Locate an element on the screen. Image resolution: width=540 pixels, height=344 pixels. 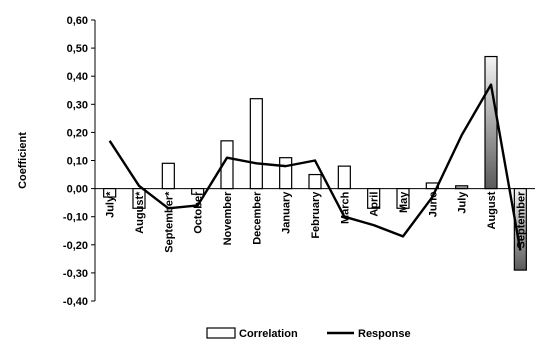
y-tick-label: 0,00 is located at coordinates (77, 190).